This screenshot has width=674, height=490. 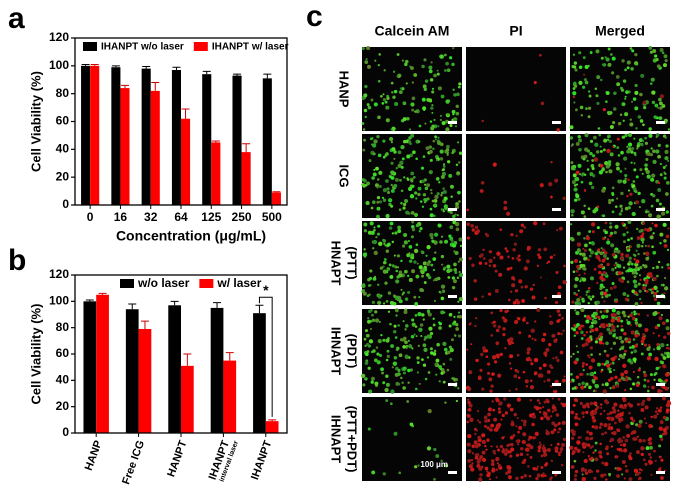 I want to click on scale-bar, so click(x=660, y=384).